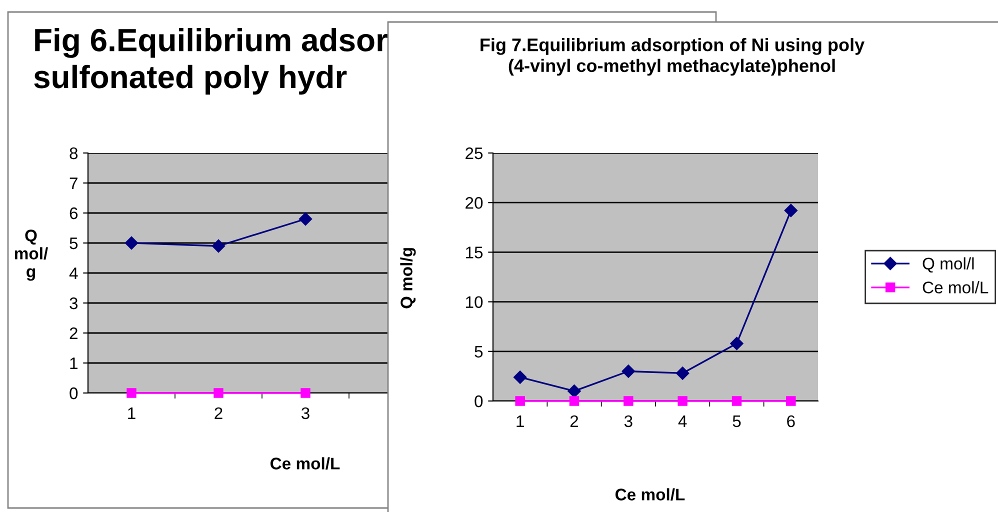 The width and height of the screenshot is (998, 512). What do you see at coordinates (955, 287) in the screenshot?
I see `legend-label: Ce mol/L` at bounding box center [955, 287].